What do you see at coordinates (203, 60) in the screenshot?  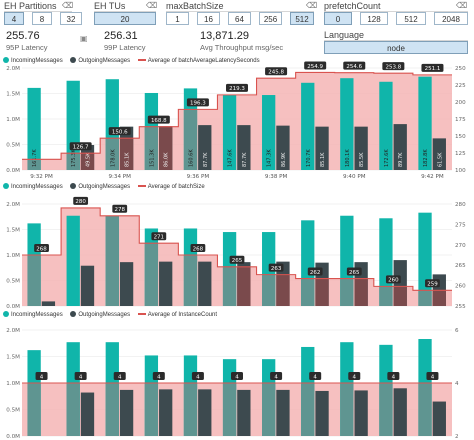 I see `legend-line: Average of batchAverageLatencySeconds` at bounding box center [203, 60].